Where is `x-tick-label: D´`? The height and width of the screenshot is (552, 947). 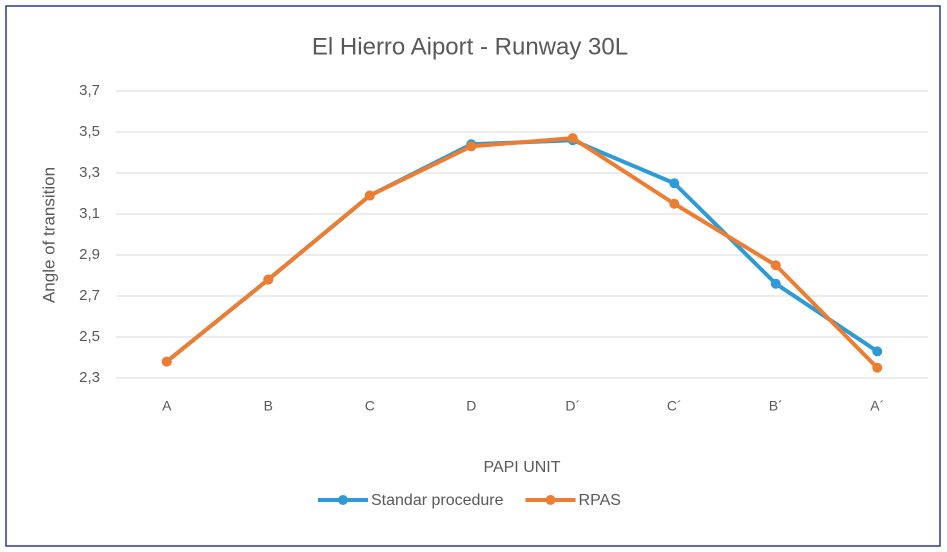 x-tick-label: D´ is located at coordinates (572, 406).